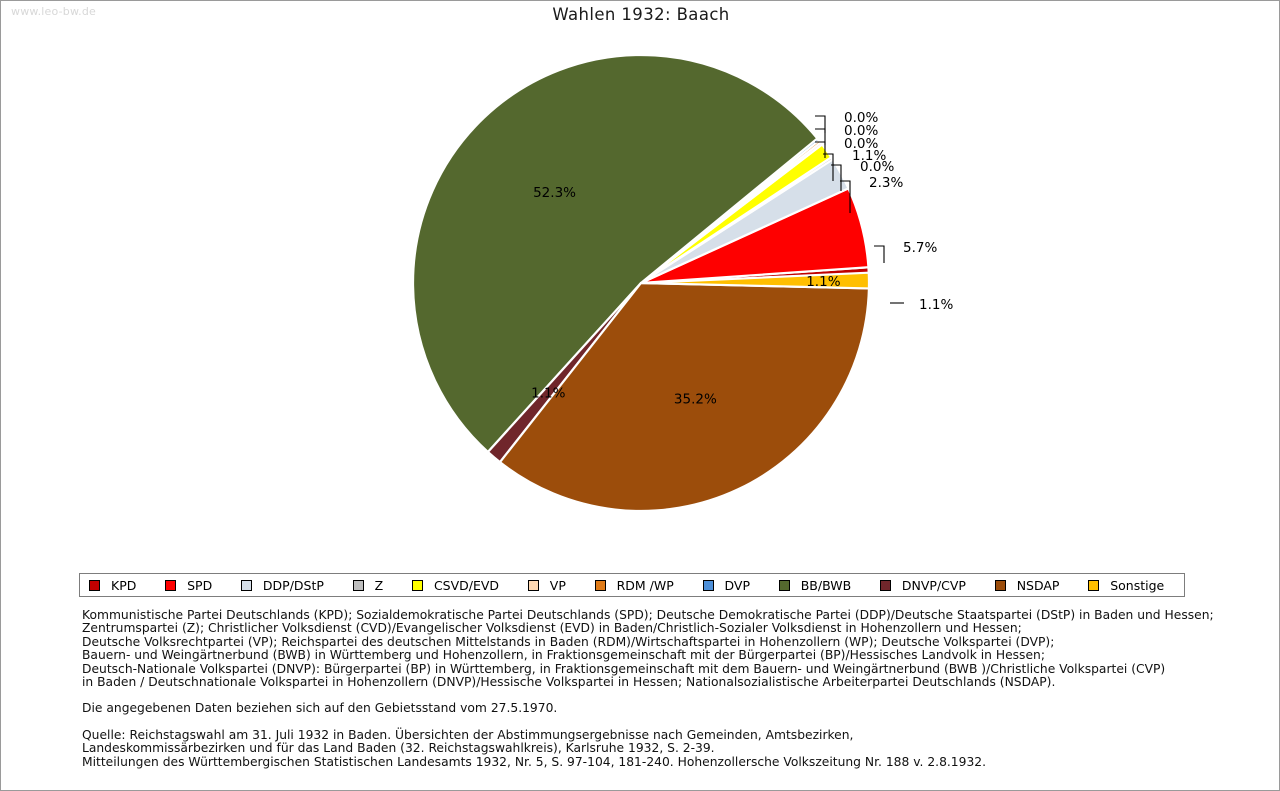  I want to click on legend-item-ddp-dstp: DDP/DStP, so click(288, 585).